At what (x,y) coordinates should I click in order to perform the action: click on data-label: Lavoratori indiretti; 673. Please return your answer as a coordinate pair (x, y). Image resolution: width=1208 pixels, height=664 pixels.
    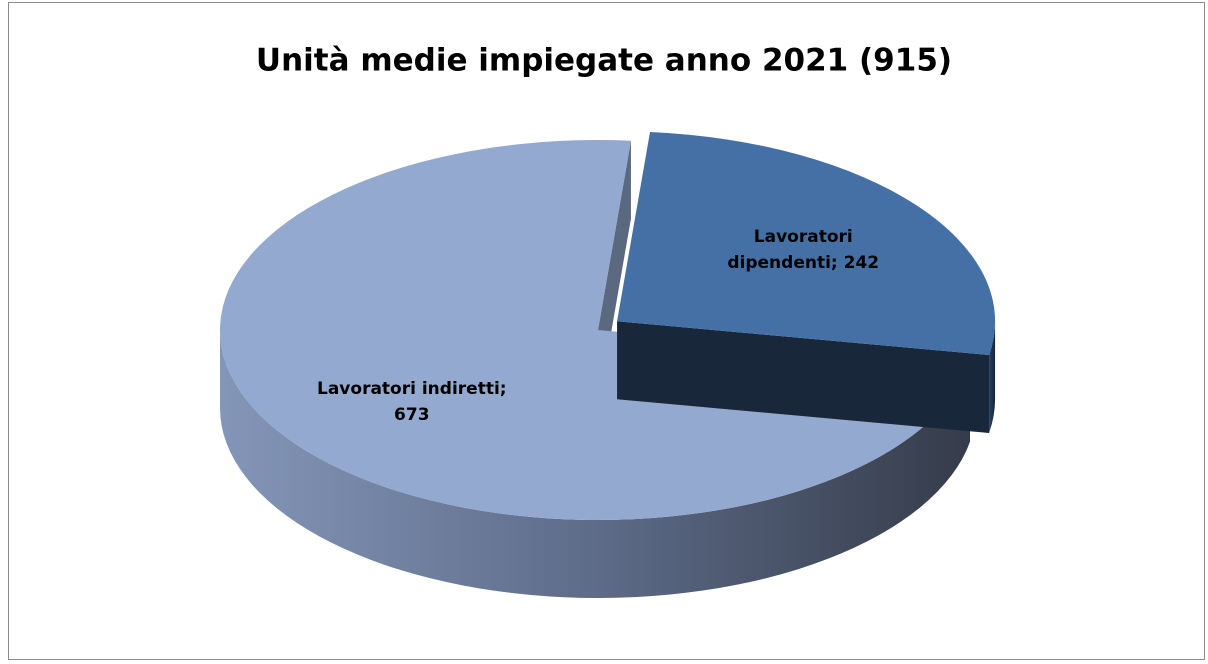
    Looking at the image, I should click on (412, 401).